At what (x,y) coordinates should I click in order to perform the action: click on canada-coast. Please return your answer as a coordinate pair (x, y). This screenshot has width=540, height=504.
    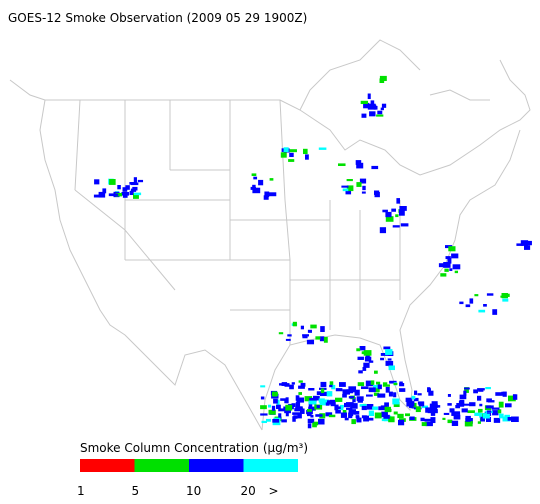
    Looking at the image, I should click on (249, 75).